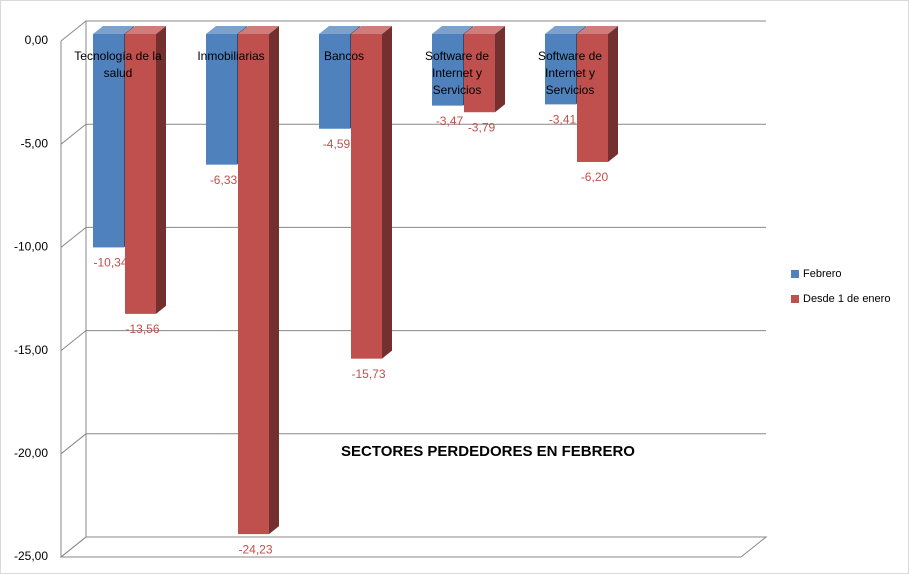 This screenshot has height=574, width=909. Describe the element at coordinates (344, 56) in the screenshot. I see `x-tick-label: Bancos` at that location.